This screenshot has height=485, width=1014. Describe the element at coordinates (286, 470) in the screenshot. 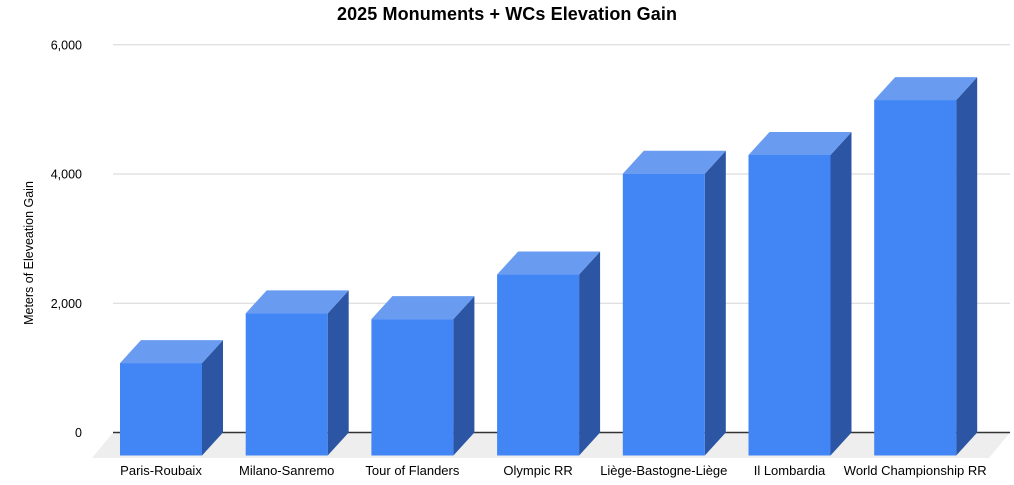

I see `x-axis-label: Milano-Sanremo` at that location.